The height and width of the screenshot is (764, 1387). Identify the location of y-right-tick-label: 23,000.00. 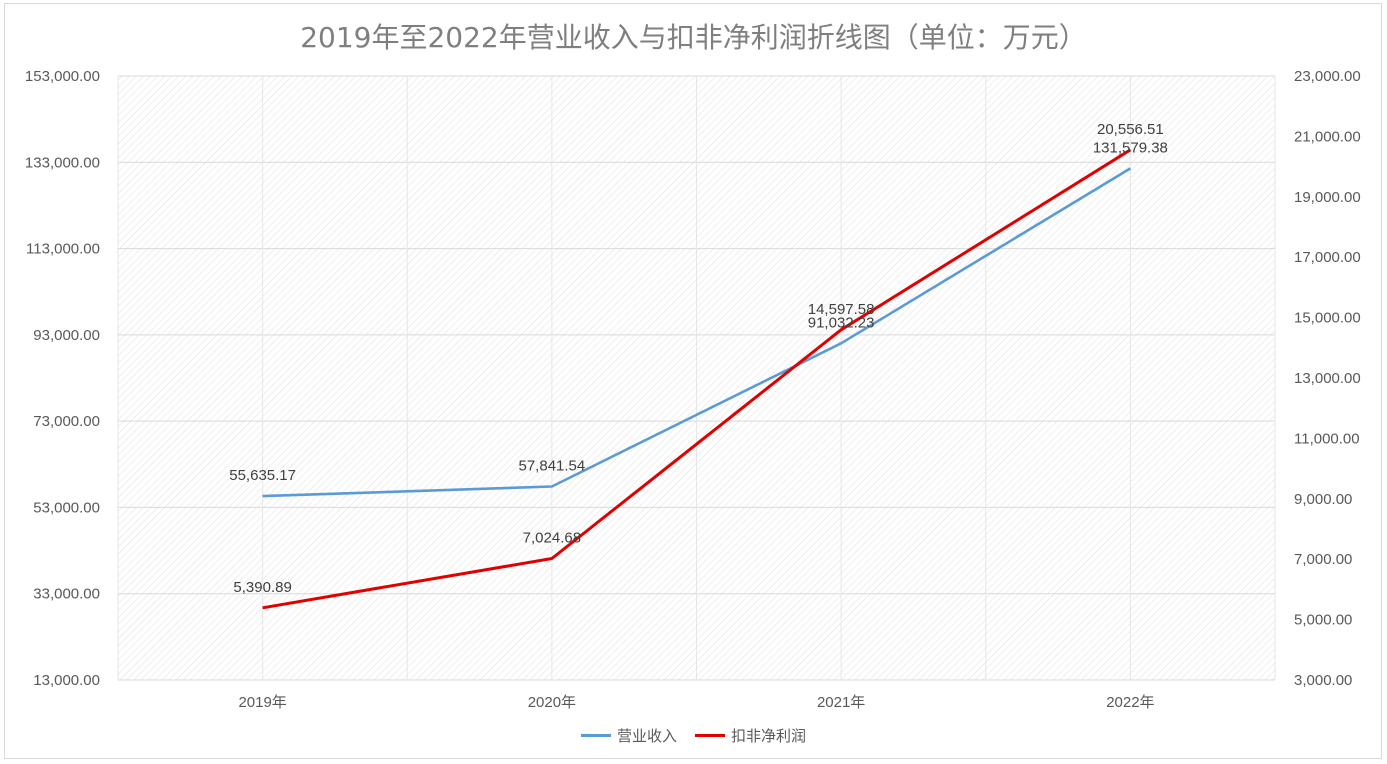
(1327, 76).